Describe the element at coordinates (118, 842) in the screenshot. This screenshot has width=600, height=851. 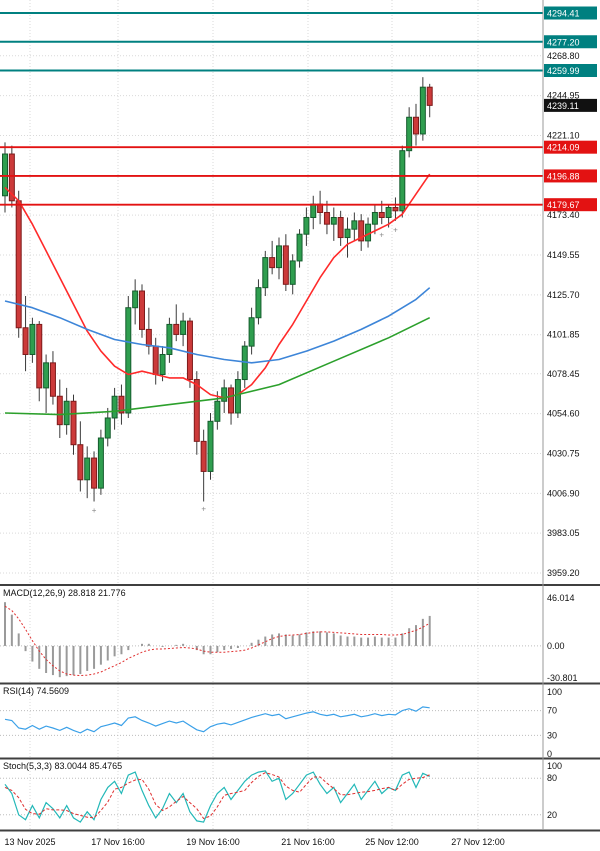
I see `time-label: 17 Nov 16:00` at that location.